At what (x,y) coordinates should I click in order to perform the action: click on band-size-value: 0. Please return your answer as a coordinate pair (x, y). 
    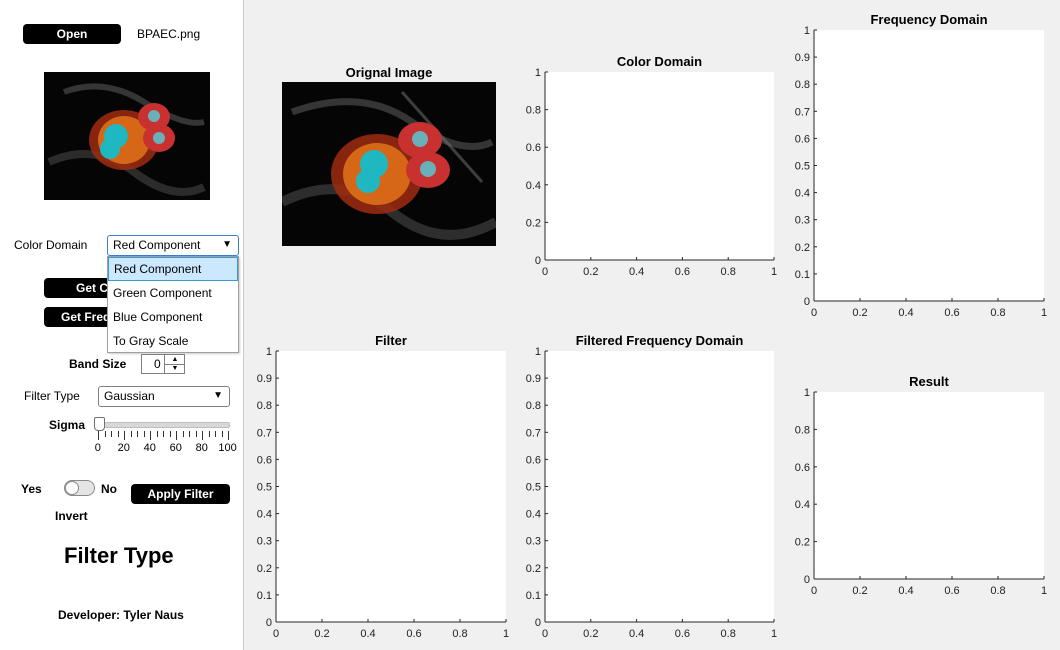
    Looking at the image, I should click on (157, 364).